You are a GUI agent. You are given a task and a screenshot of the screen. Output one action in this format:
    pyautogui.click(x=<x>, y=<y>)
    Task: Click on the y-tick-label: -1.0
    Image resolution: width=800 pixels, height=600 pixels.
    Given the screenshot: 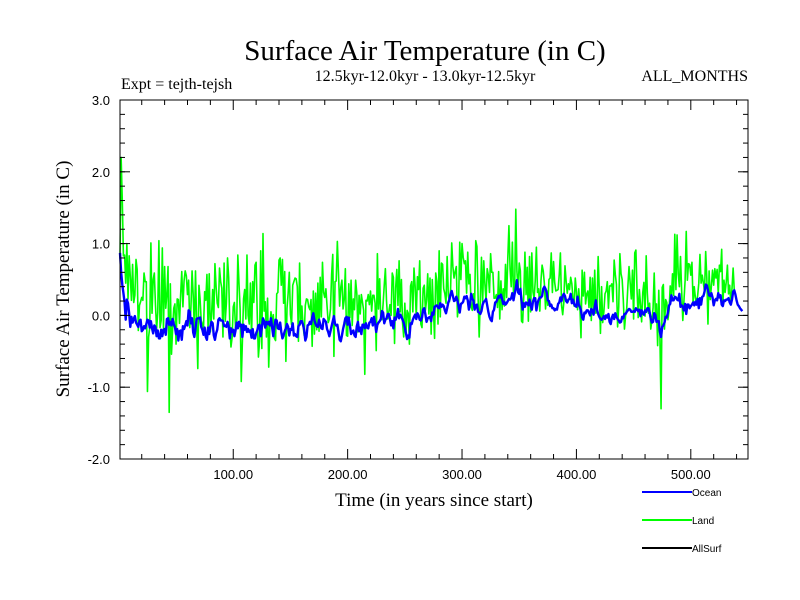 What is the action you would take?
    pyautogui.click(x=99, y=387)
    